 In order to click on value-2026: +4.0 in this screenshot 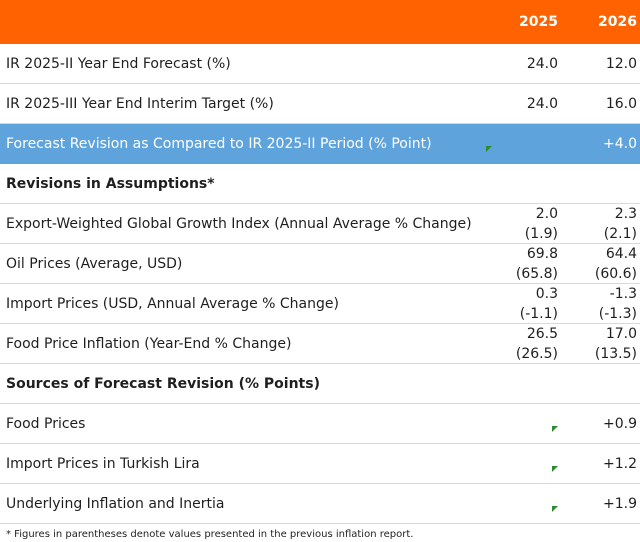, I will do `click(620, 143)`.